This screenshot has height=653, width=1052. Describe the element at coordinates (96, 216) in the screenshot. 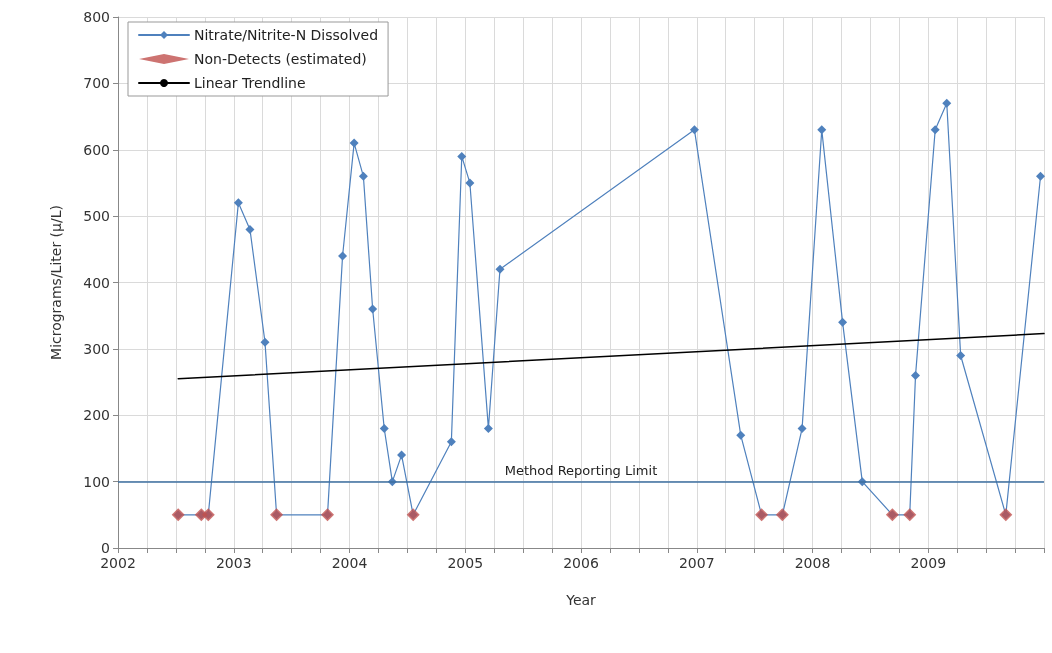

I see `y-tick-label: 500` at that location.